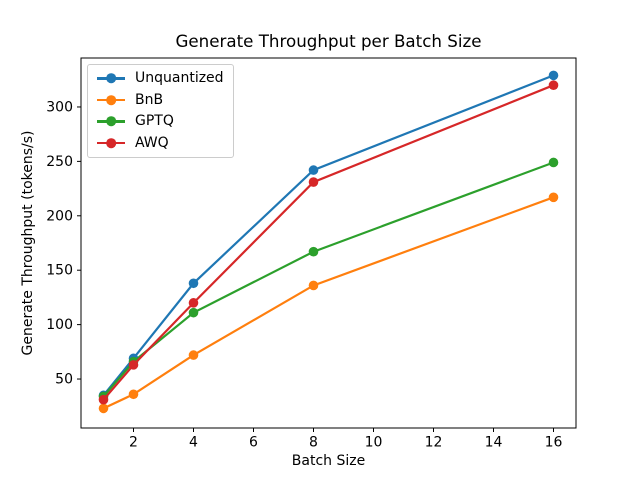 The height and width of the screenshot is (480, 640). What do you see at coordinates (374, 443) in the screenshot?
I see `x-tick-label: 10` at bounding box center [374, 443].